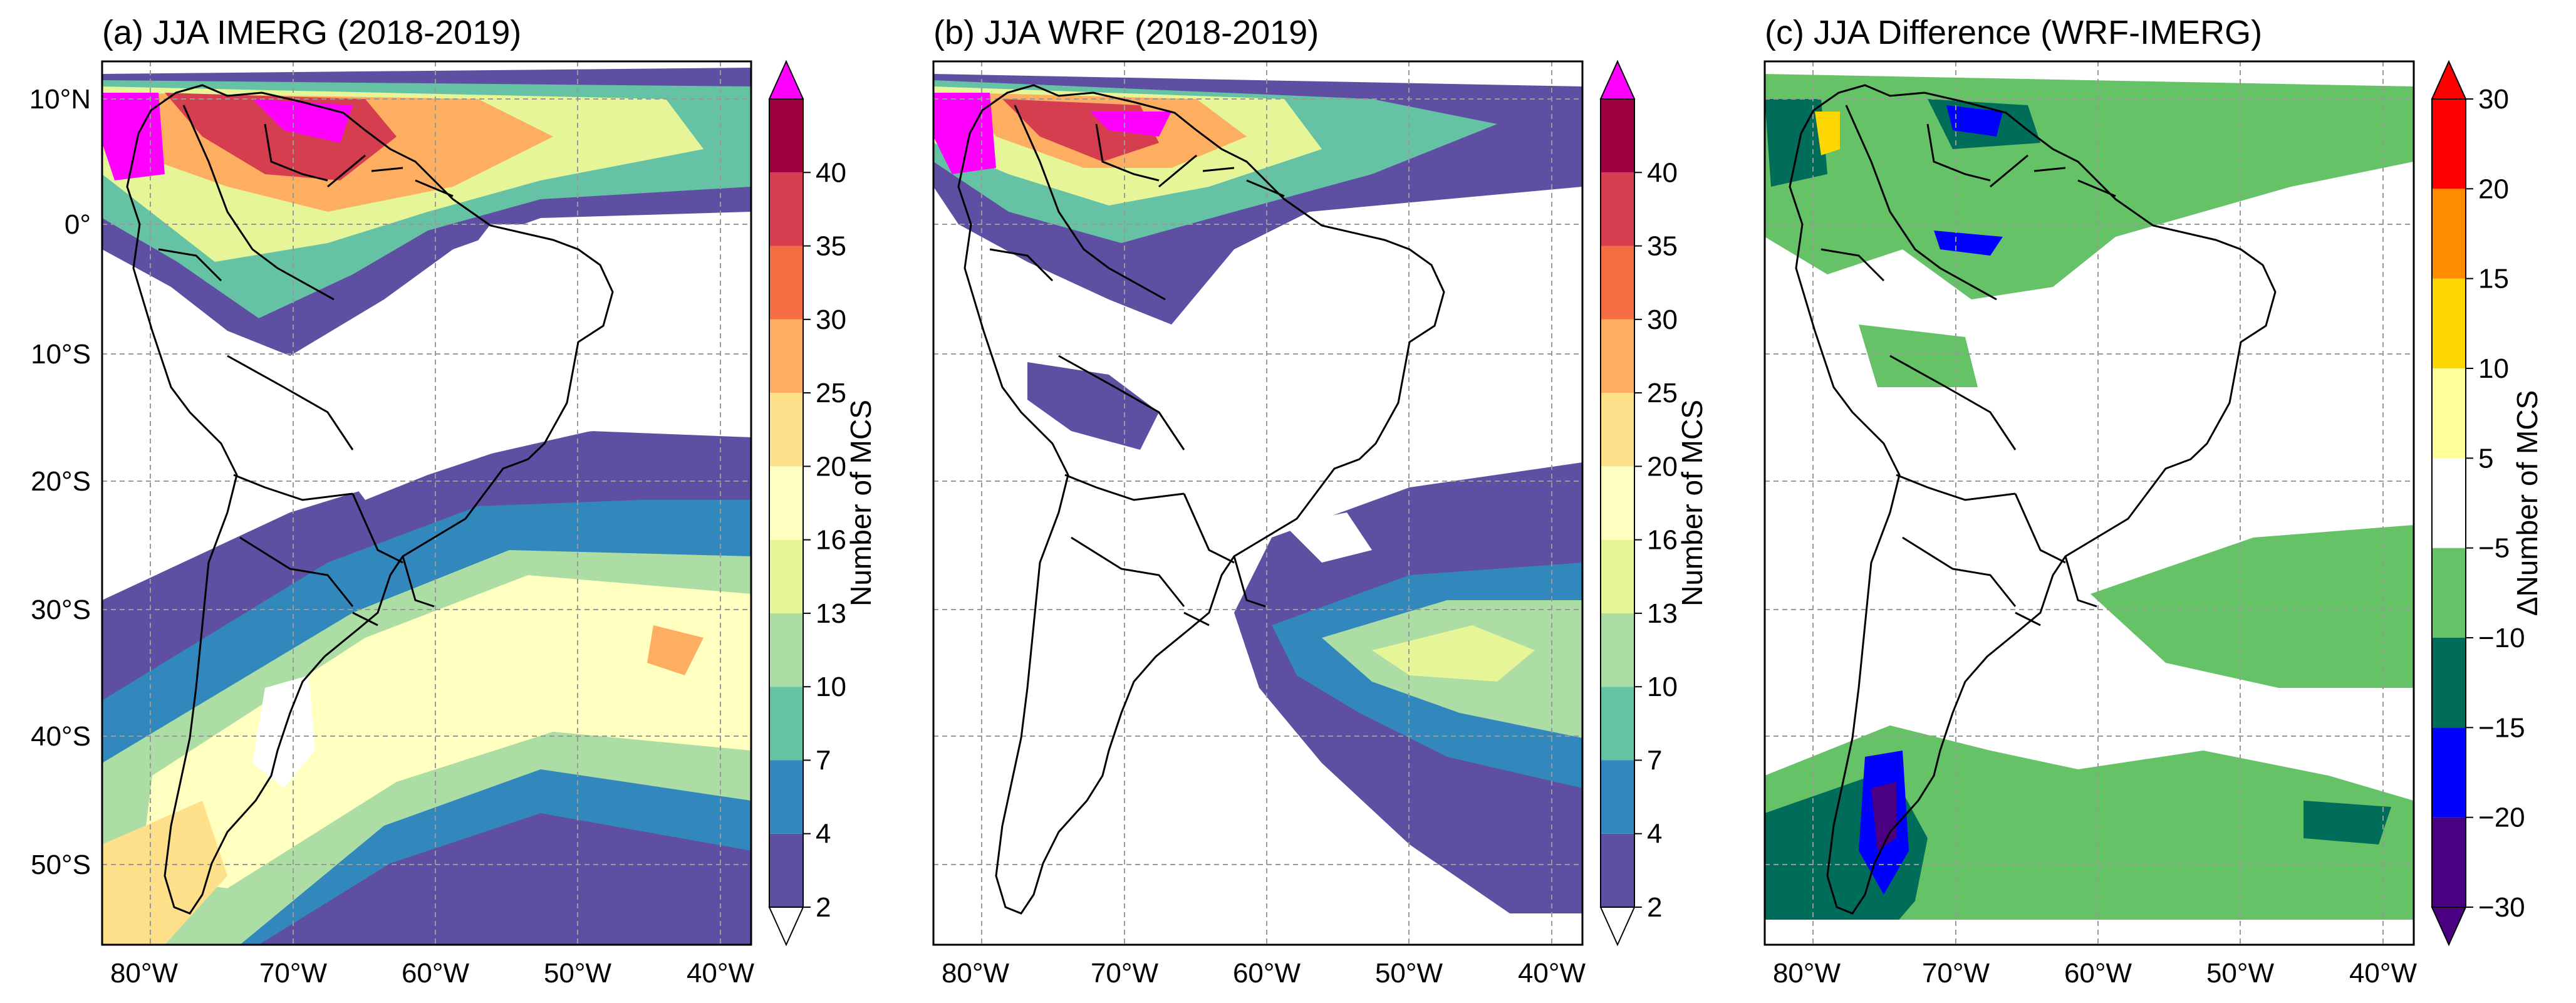 This screenshot has height=1003, width=2576. I want to click on colorbar-tick-label: −30, so click(2501, 907).